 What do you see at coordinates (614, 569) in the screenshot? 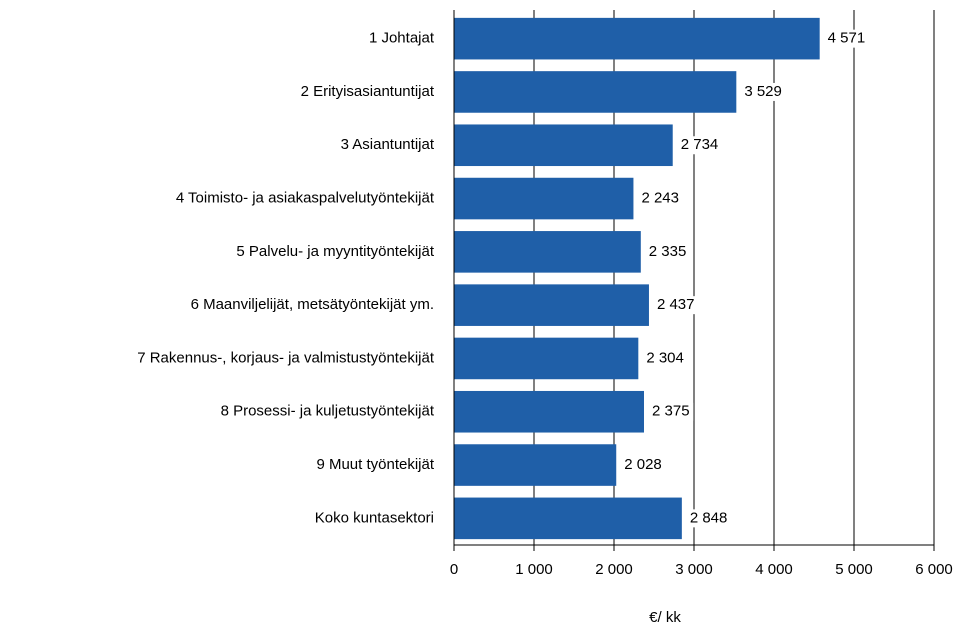
I see `x-tick-label: 2 000` at bounding box center [614, 569].